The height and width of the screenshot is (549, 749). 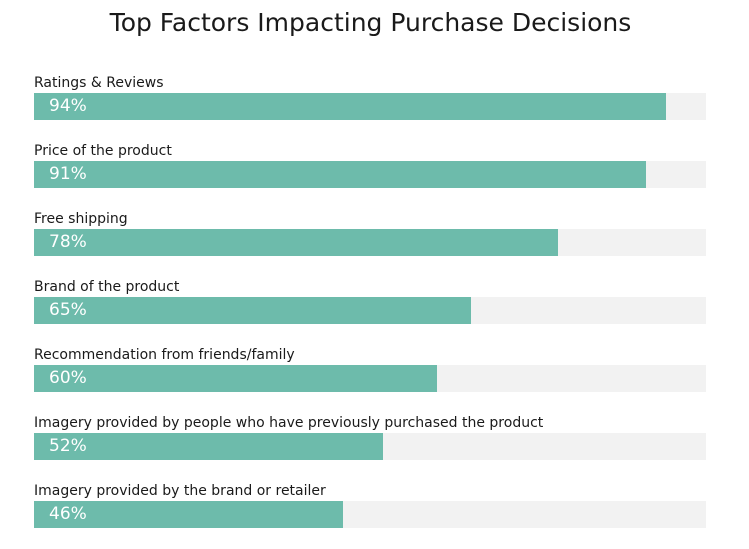 I want to click on chart-title: Top Factors Impacting Purchase Decisions, so click(x=370, y=22).